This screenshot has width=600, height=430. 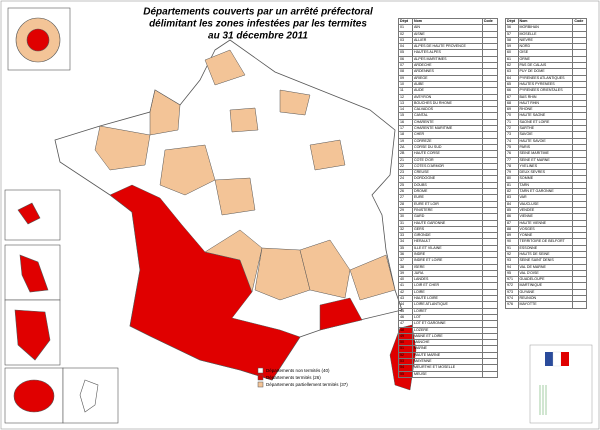 I want to click on row: 63 PUY DE DOME, so click(x=546, y=72).